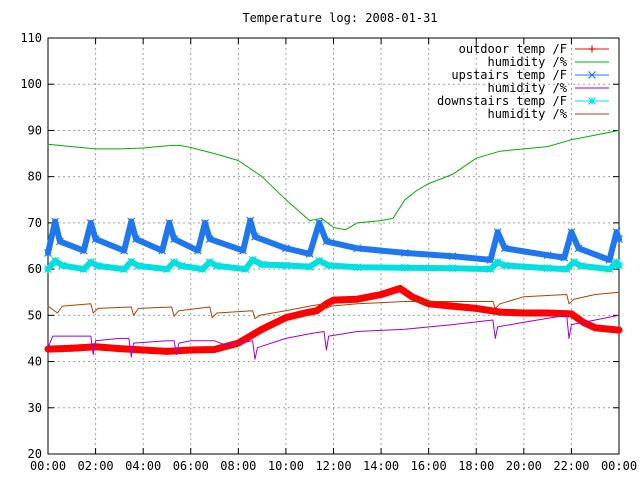 Image resolution: width=640 pixels, height=485 pixels. I want to click on x-tick-label: 18:00, so click(476, 466).